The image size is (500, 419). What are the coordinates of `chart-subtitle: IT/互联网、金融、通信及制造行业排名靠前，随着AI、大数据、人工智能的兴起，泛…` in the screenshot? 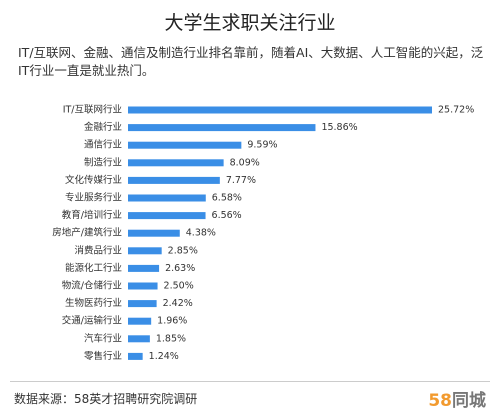 It's located at (251, 61).